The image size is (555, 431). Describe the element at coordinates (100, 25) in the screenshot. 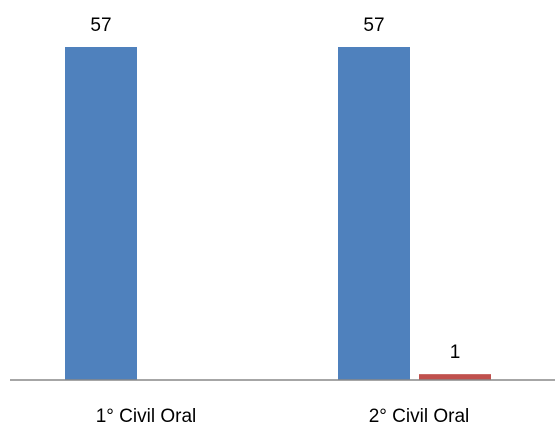

I see `data-label-series1-cat1: 57` at that location.